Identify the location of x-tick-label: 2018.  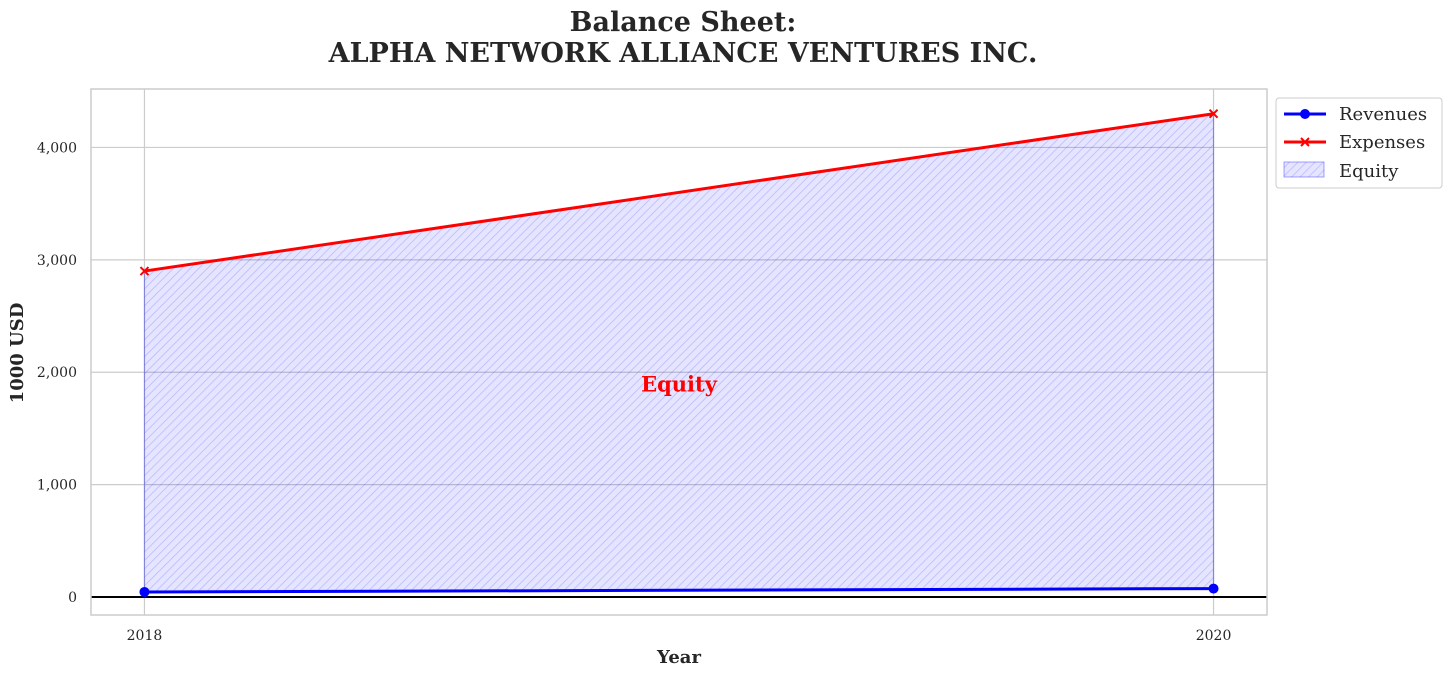
(145, 636).